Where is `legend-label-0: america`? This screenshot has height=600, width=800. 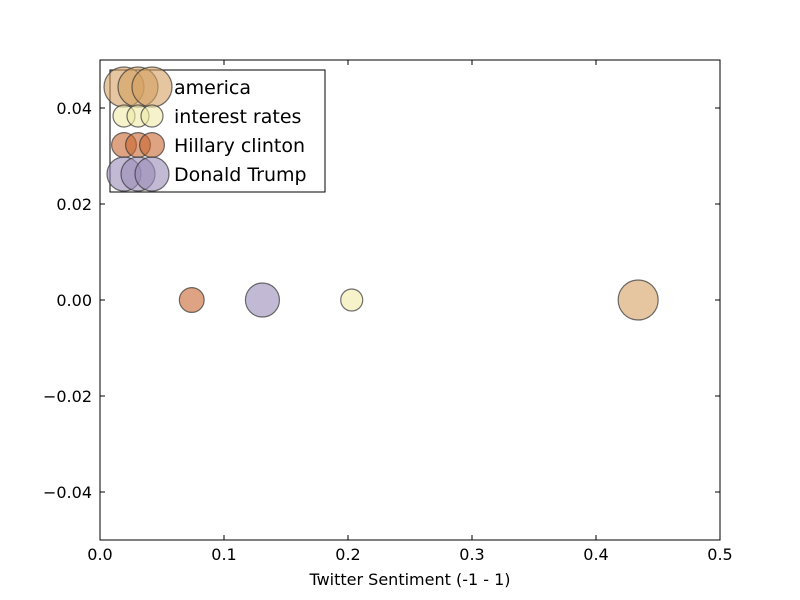 legend-label-0: america is located at coordinates (212, 88).